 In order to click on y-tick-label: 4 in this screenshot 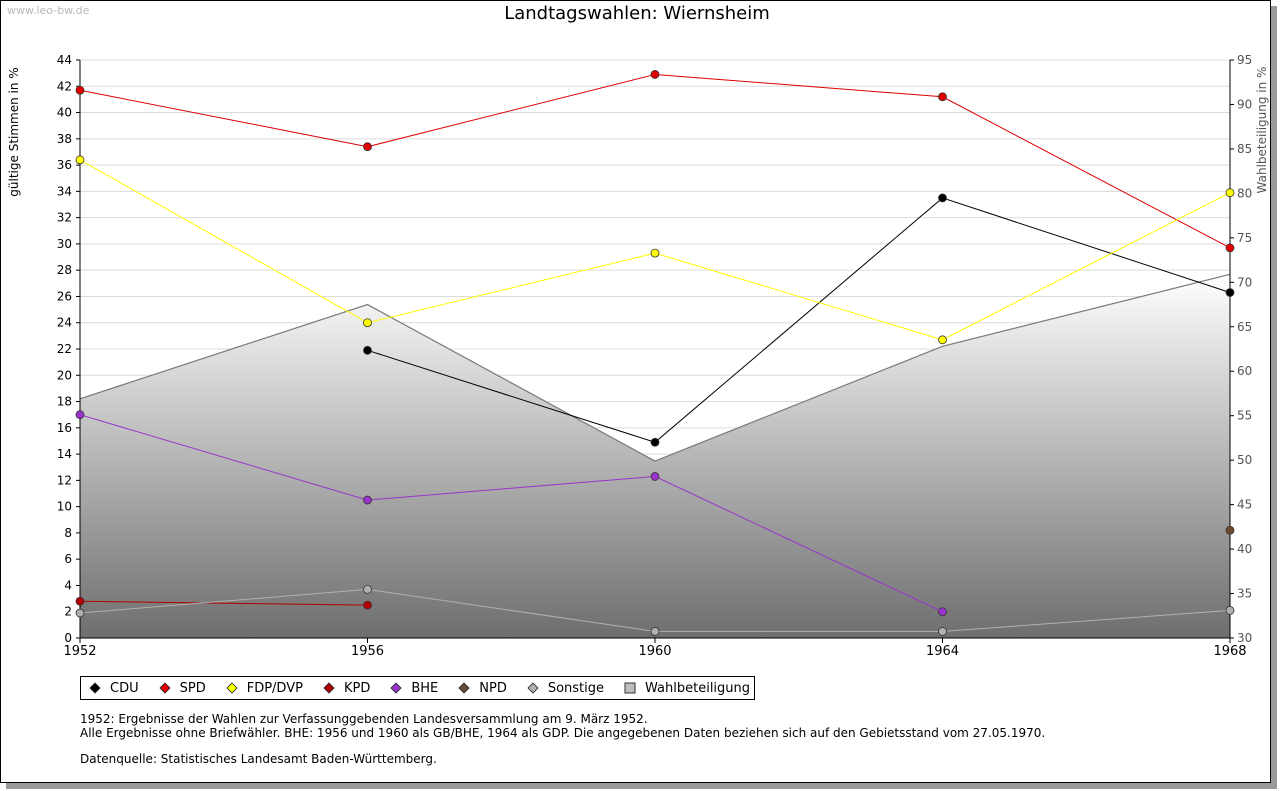, I will do `click(68, 585)`.